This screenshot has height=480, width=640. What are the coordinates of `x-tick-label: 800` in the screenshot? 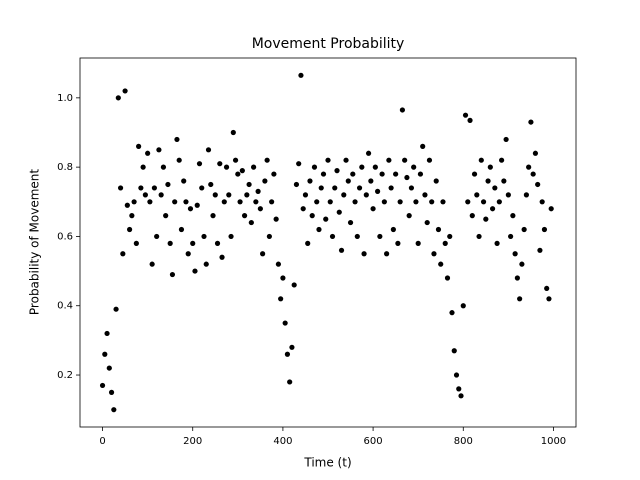 It's located at (463, 441).